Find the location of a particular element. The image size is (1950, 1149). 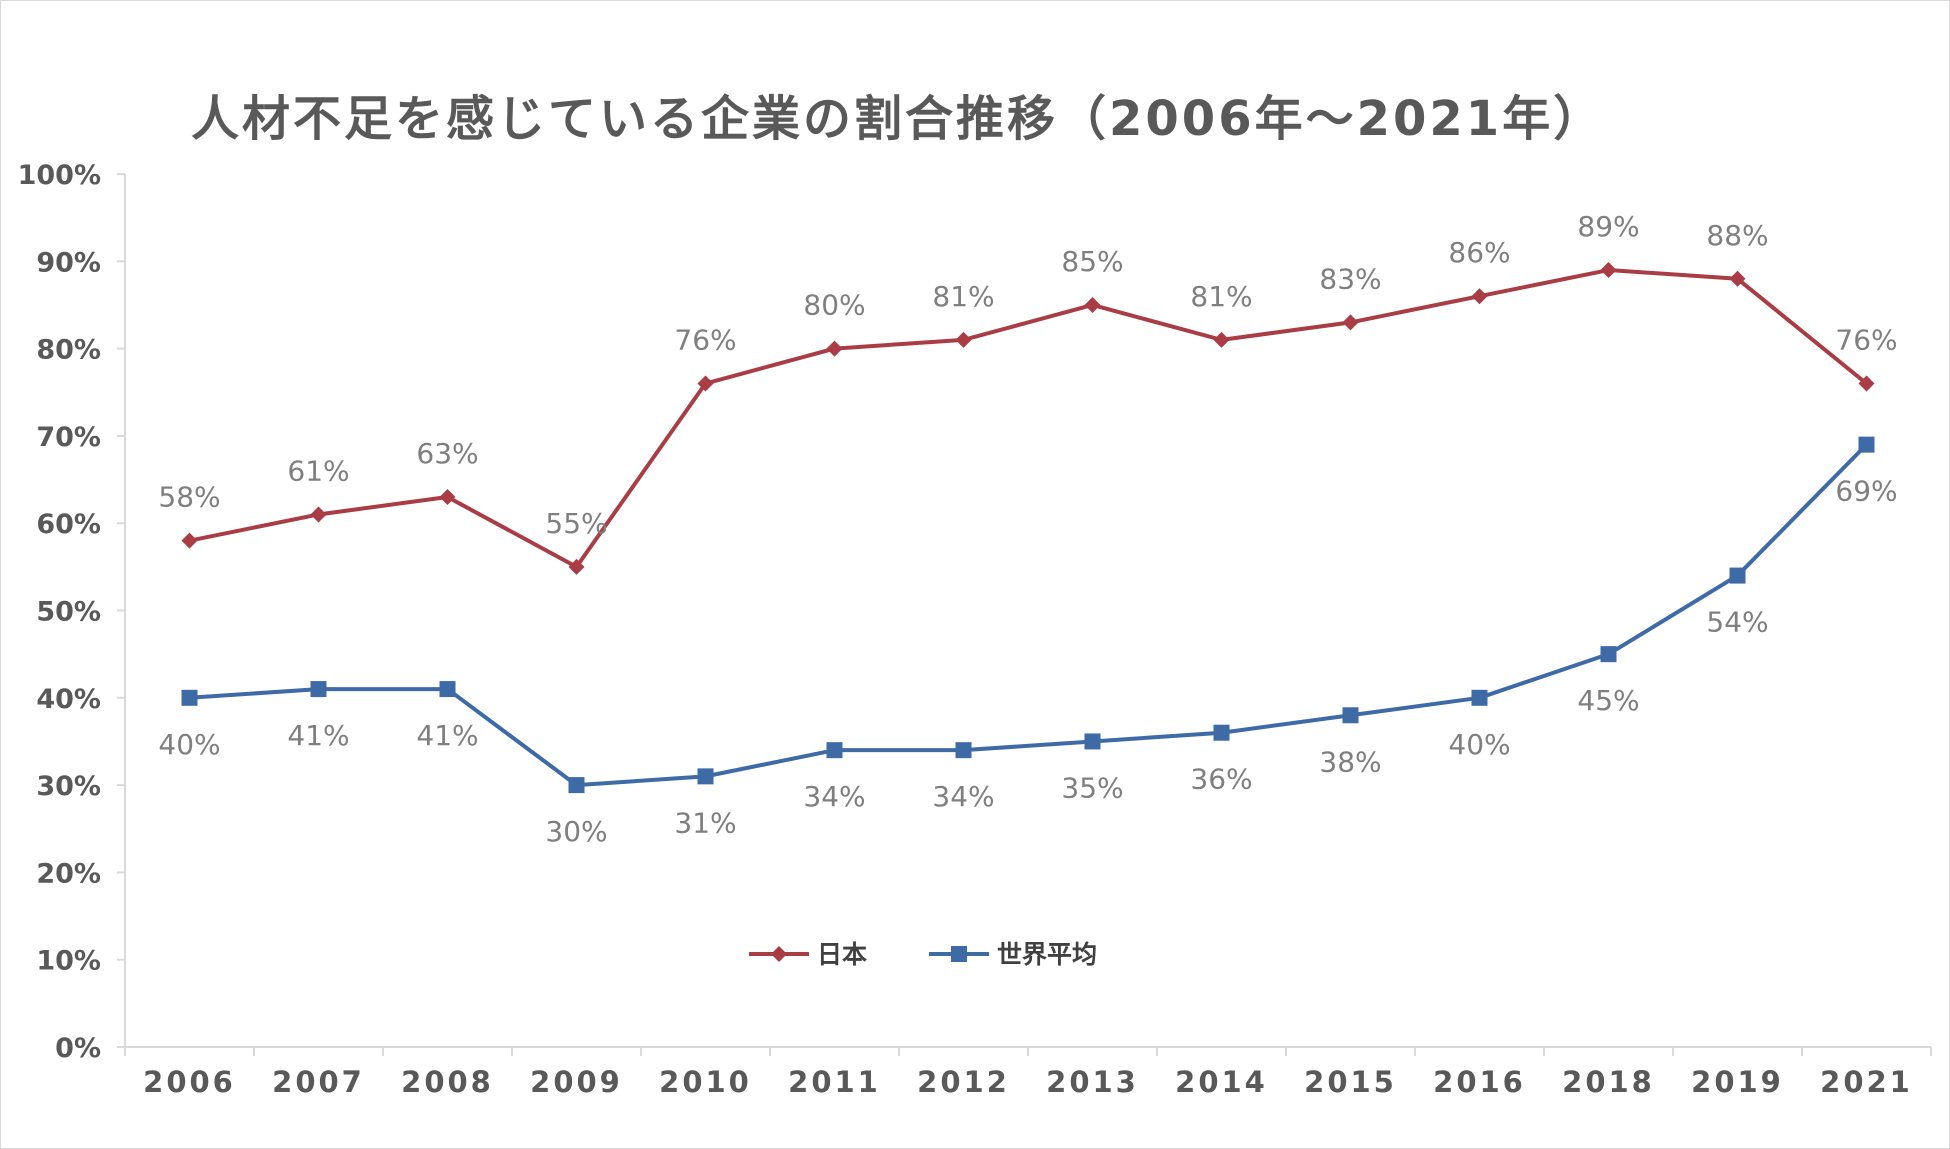

data-label: 86% is located at coordinates (1479, 252).